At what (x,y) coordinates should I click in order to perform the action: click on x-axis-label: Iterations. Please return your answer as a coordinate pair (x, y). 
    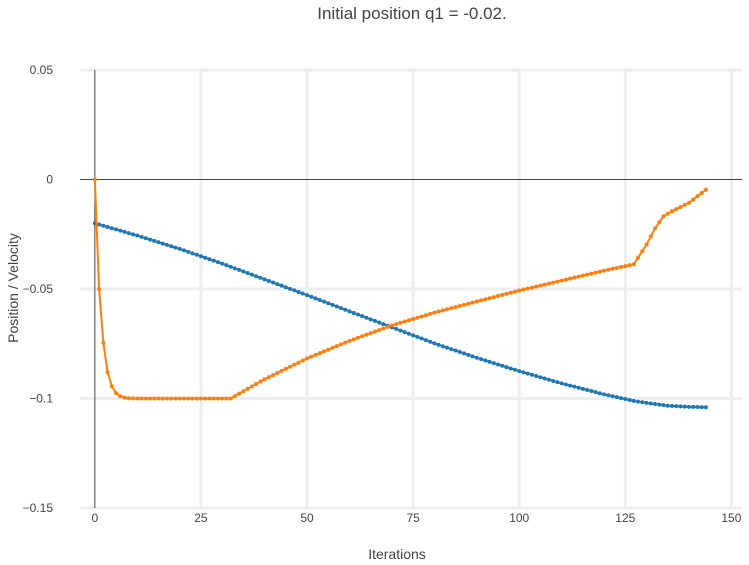
    Looking at the image, I should click on (397, 554).